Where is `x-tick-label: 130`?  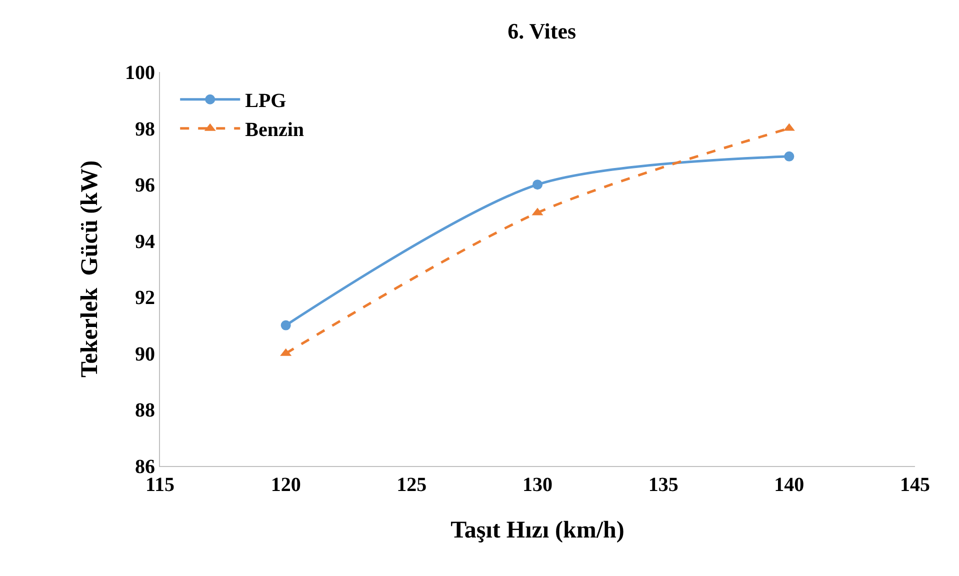 x-tick-label: 130 is located at coordinates (537, 485).